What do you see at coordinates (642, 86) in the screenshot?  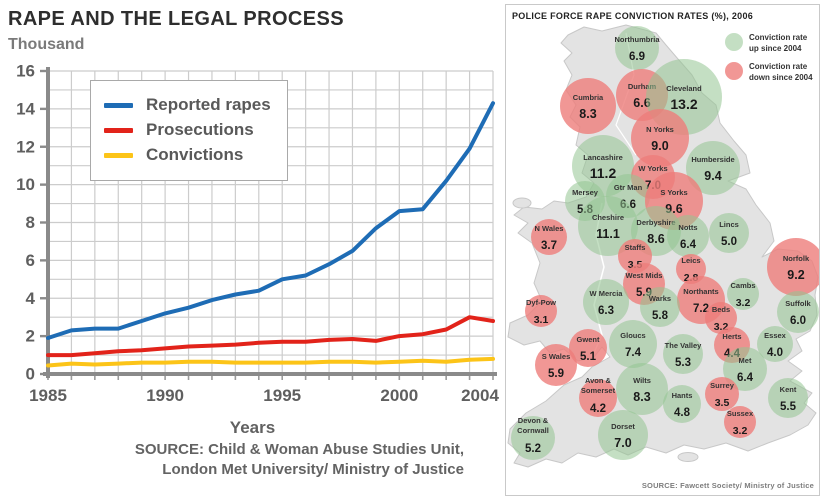 I see `map-bubble-name: Durham` at bounding box center [642, 86].